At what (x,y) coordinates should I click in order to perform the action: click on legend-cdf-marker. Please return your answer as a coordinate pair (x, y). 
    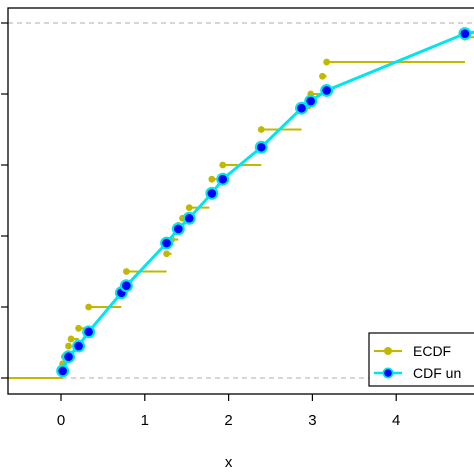
    Looking at the image, I should click on (388, 373).